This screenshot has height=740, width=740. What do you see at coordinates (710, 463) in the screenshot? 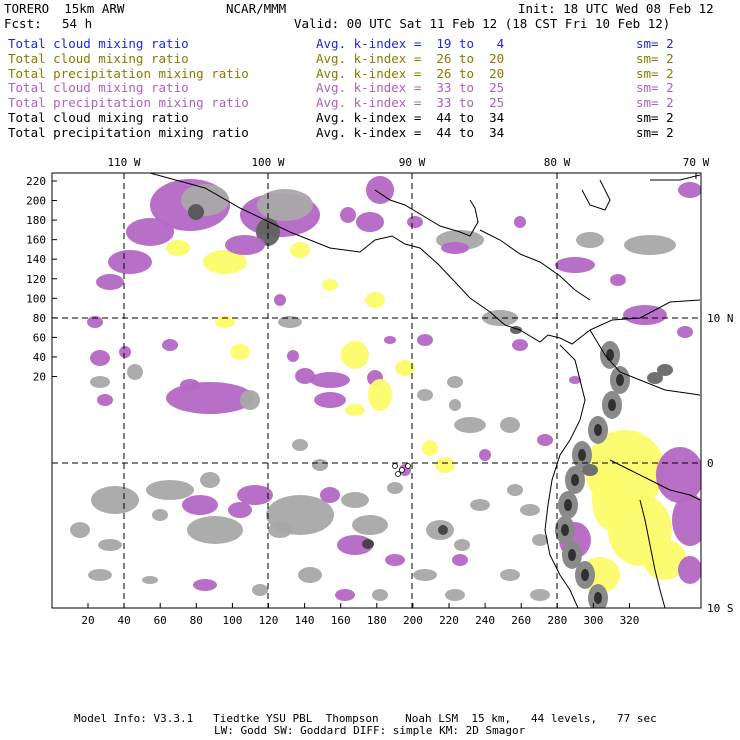
I see `lat-label-1: 0` at bounding box center [710, 463].